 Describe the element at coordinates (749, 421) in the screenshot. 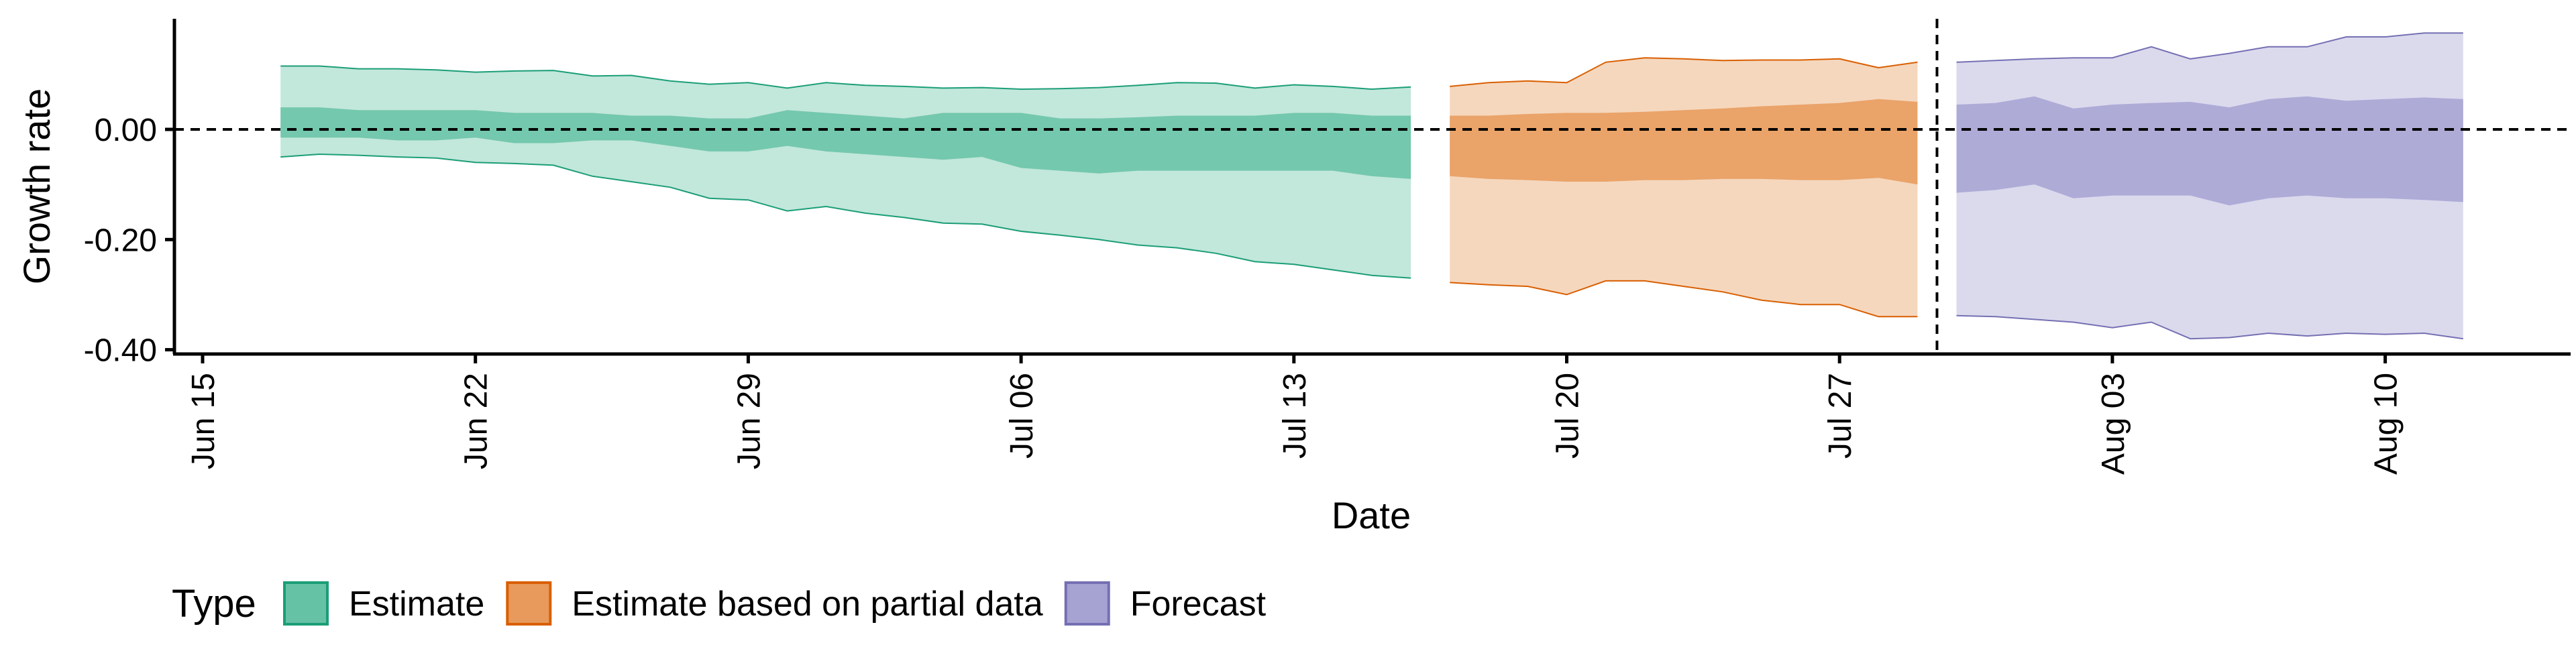

I see `x-tick-label: Jun 29` at that location.